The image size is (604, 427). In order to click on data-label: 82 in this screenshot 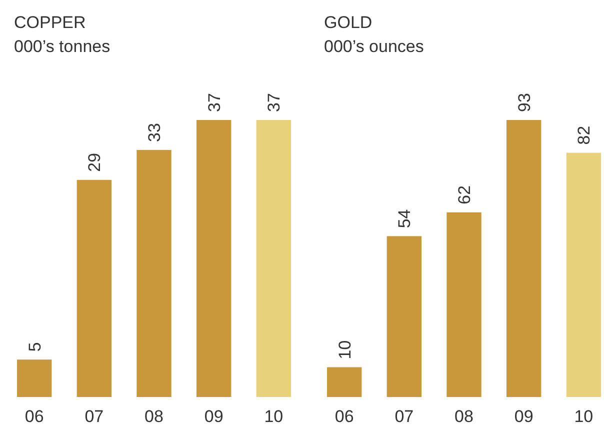, I will do `click(584, 135)`.